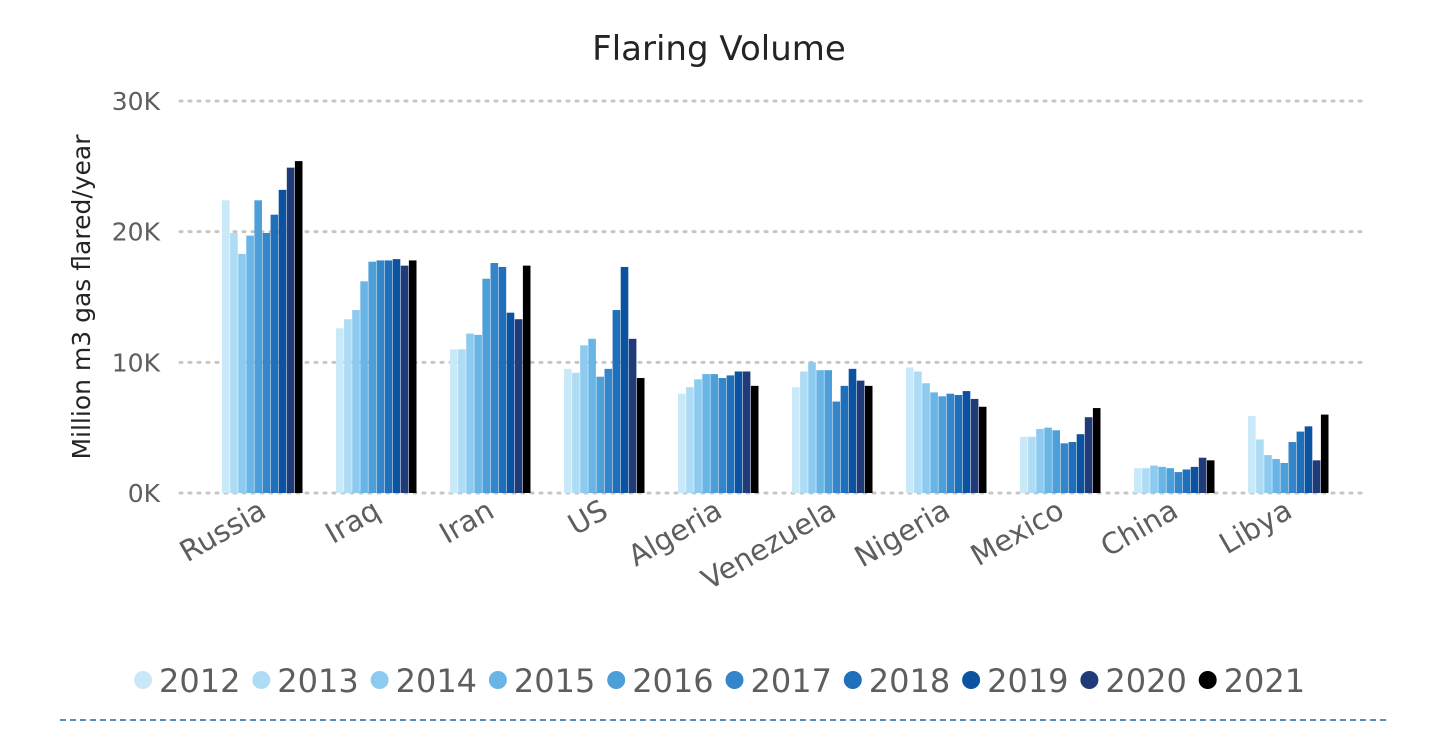 The image size is (1448, 736). Describe the element at coordinates (1015, 681) in the screenshot. I see `legend-item: 2019` at that location.